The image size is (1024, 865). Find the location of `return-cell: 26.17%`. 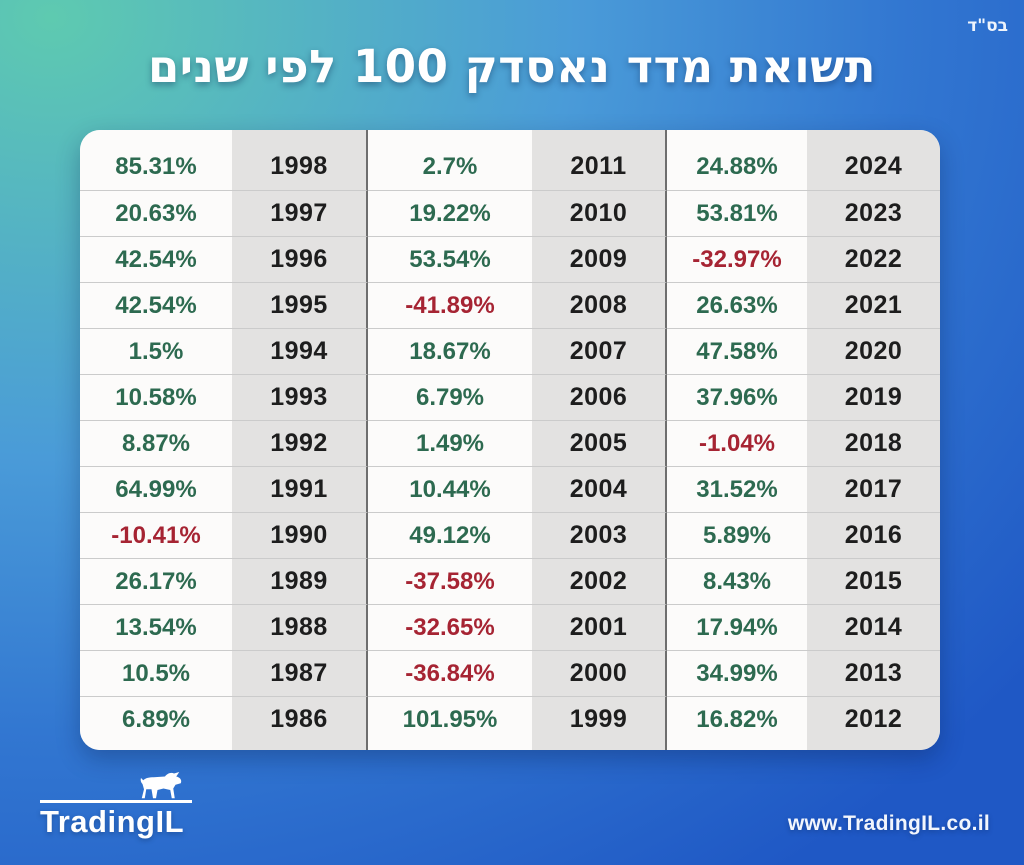

return-cell: 26.17% is located at coordinates (156, 582).